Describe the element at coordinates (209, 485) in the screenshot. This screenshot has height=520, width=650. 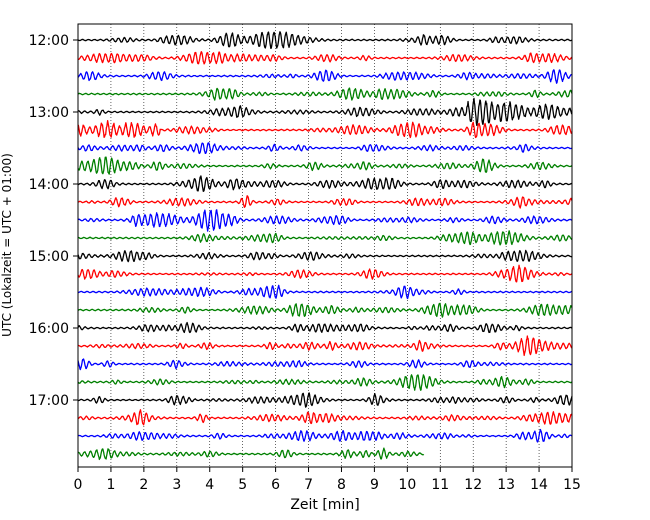
I see `x-tick-4: 4` at that location.